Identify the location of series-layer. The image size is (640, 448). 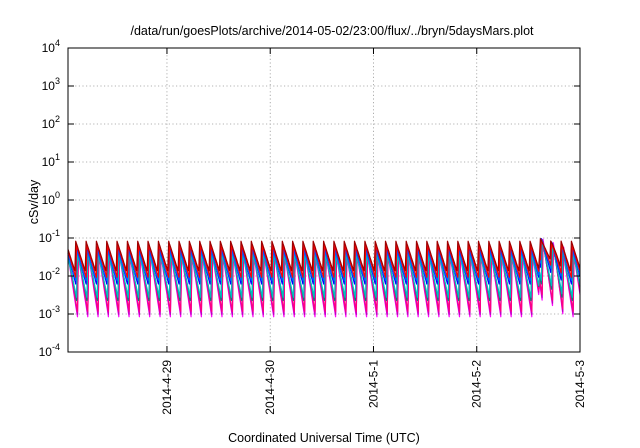
(324, 278).